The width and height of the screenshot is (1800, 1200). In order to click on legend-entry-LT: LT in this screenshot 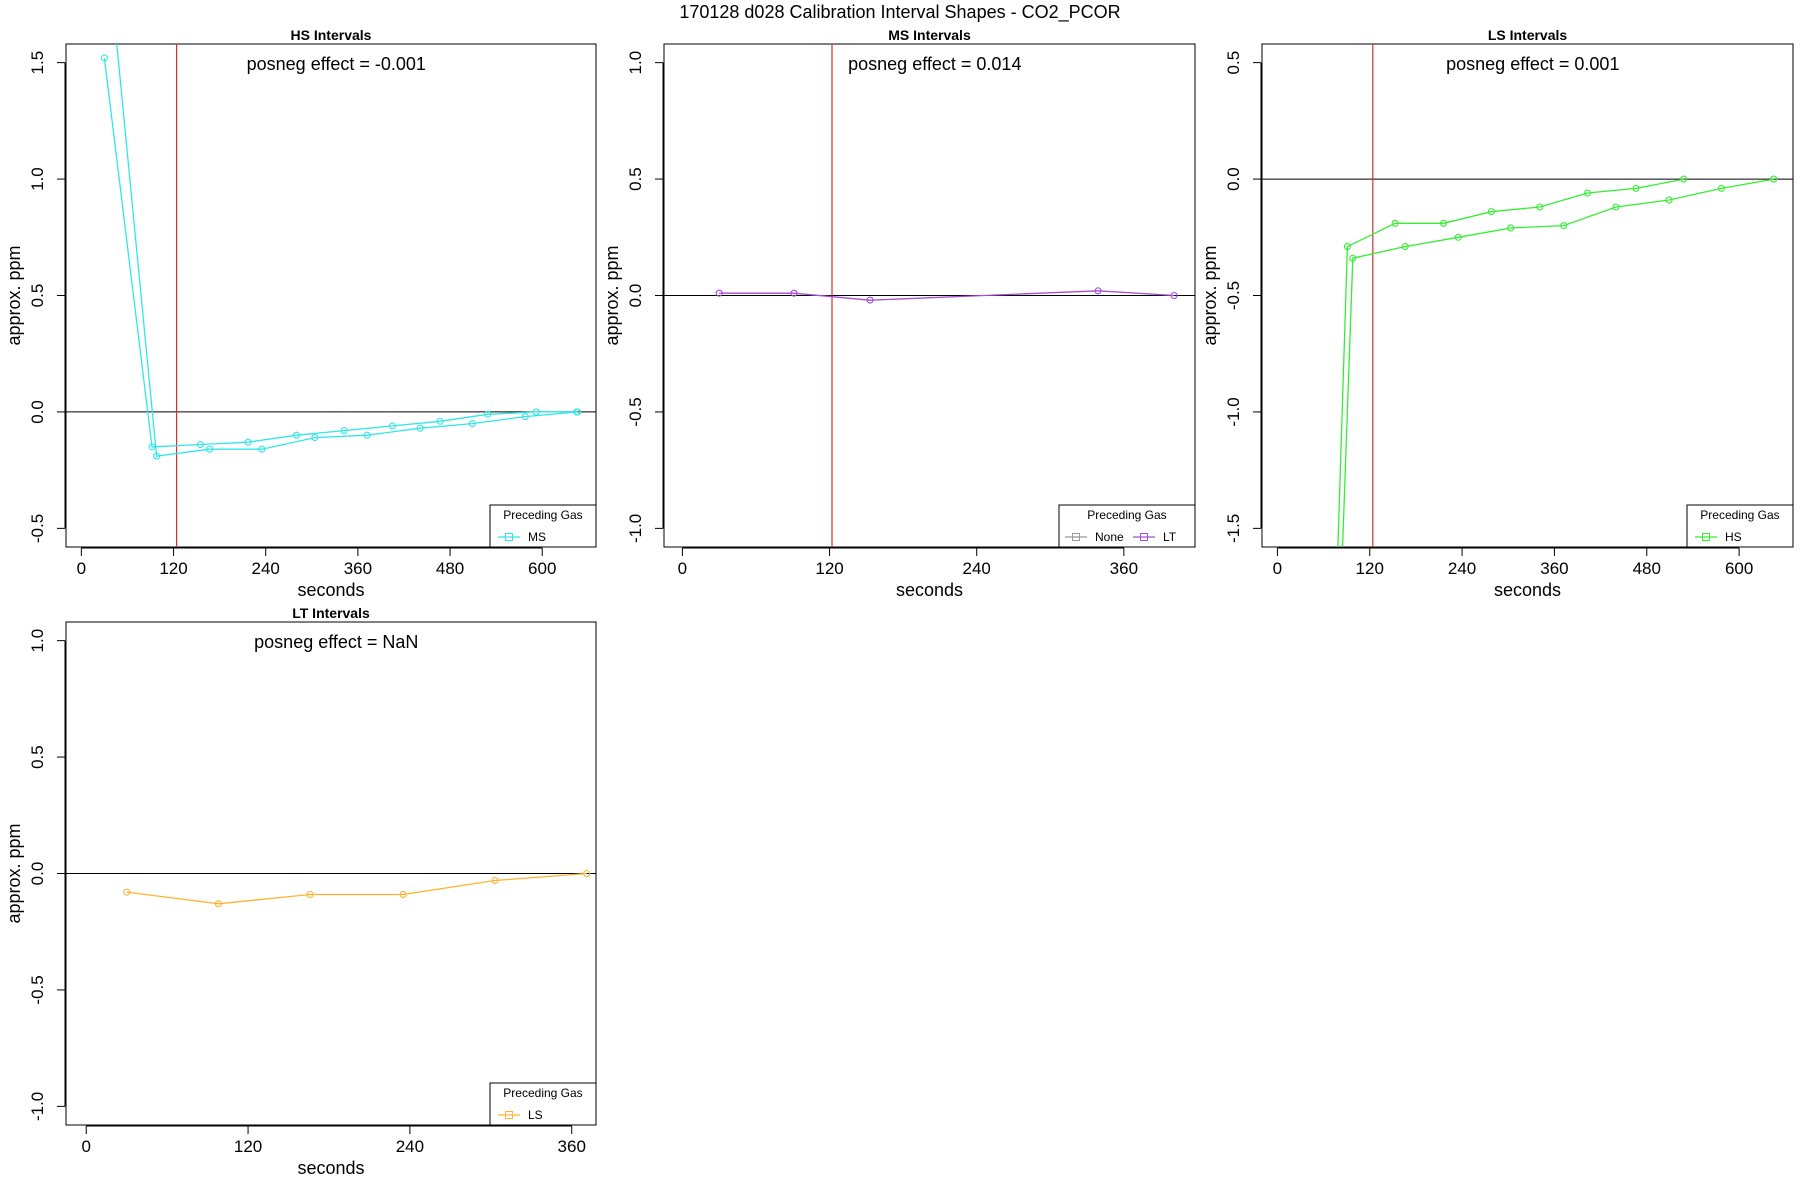, I will do `click(1170, 537)`.